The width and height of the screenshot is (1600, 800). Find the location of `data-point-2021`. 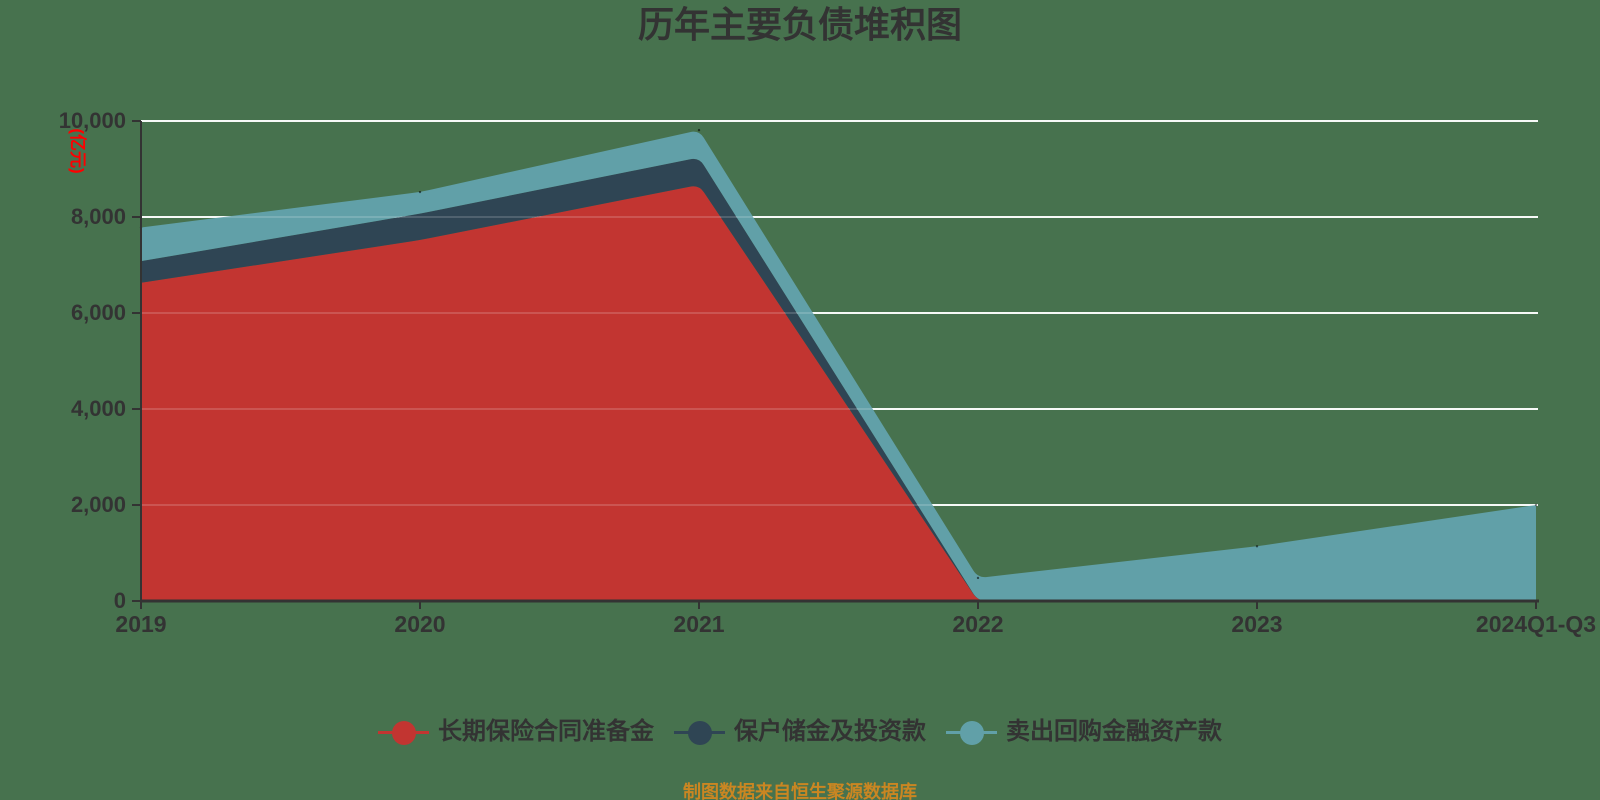

data-point-2021 is located at coordinates (699, 130).